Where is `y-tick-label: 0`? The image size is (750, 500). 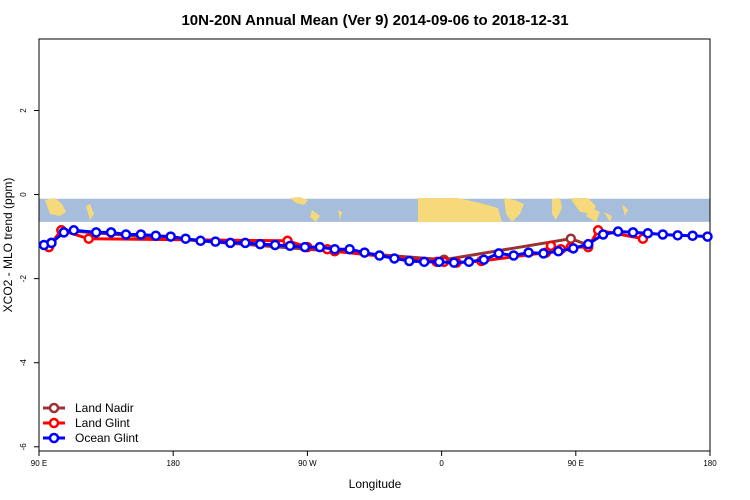
y-tick-label: 0 is located at coordinates (23, 194).